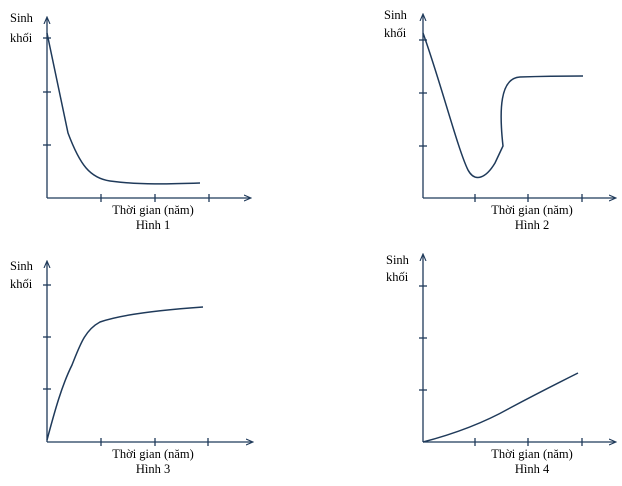  What do you see at coordinates (153, 225) in the screenshot?
I see `caption: Hình 1` at bounding box center [153, 225].